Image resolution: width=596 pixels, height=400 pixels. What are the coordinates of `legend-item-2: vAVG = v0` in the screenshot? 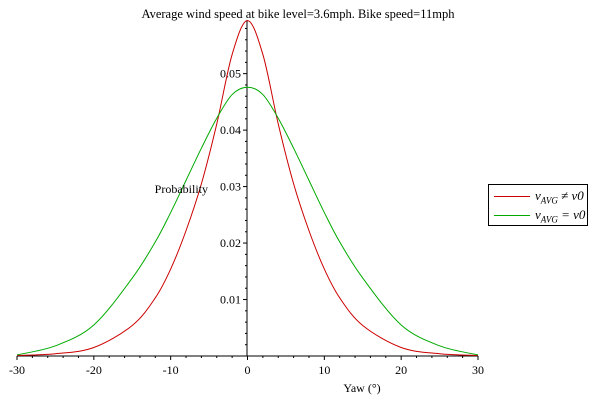 It's located at (538, 215).